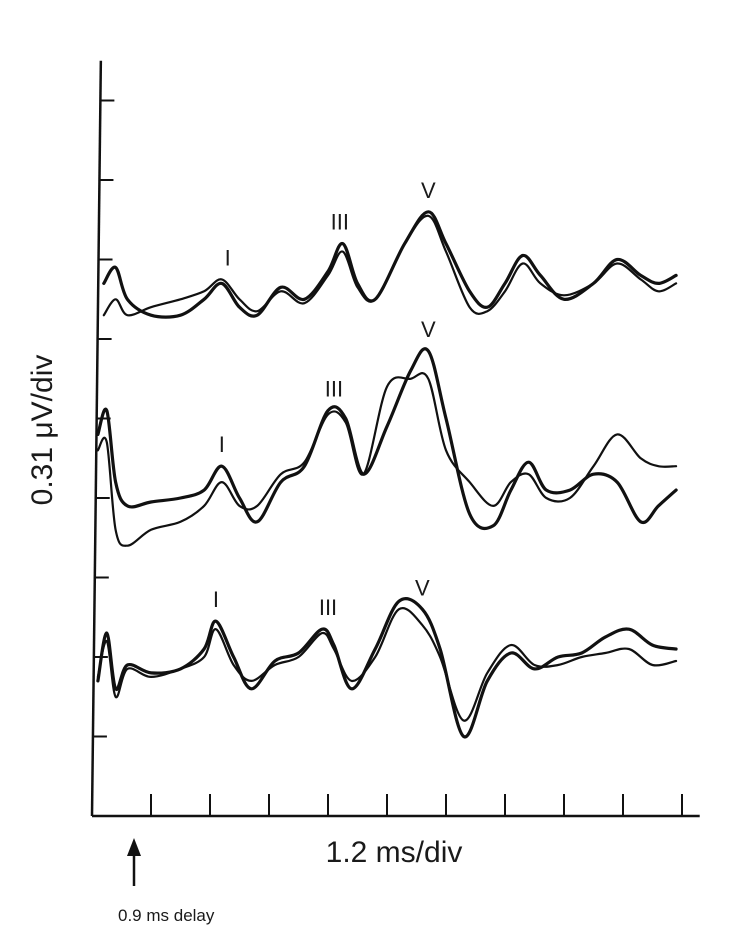  Describe the element at coordinates (42, 430) in the screenshot. I see `y-axis-label: 0.31 μV/div` at that location.